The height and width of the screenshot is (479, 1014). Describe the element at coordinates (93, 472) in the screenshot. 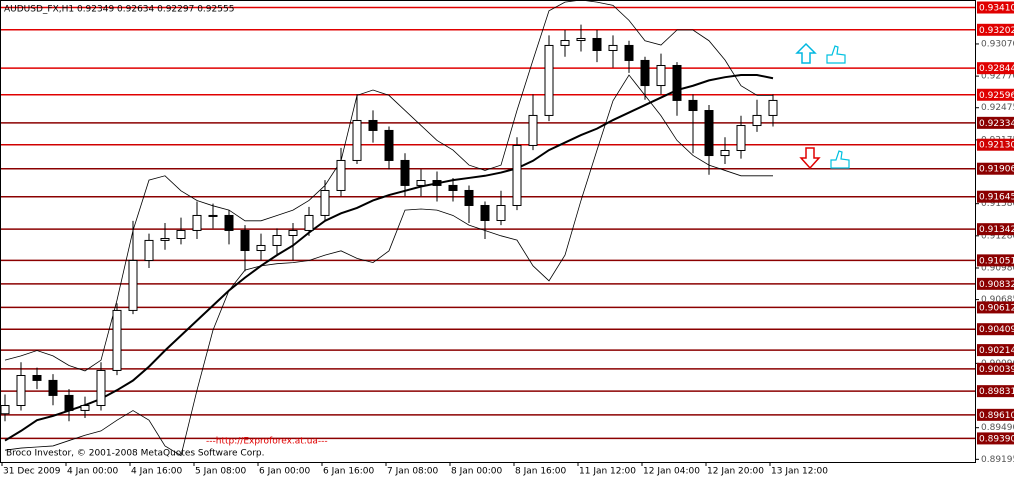

I see `x-tick-label: 4 Jan 00:00` at that location.